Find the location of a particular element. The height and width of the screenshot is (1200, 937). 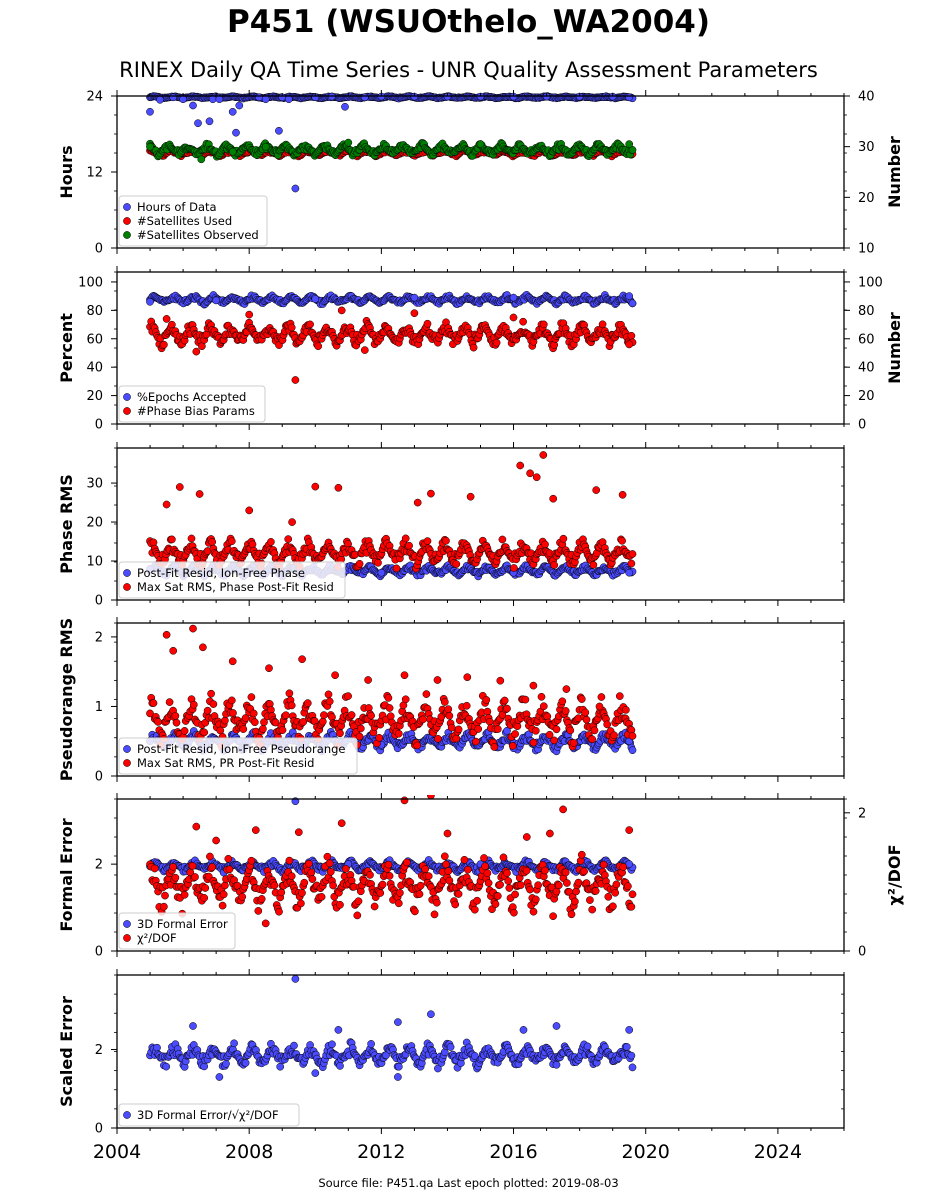

legend-entry: Post-Fit Resid, Ion-Free Pseudorange is located at coordinates (241, 749).